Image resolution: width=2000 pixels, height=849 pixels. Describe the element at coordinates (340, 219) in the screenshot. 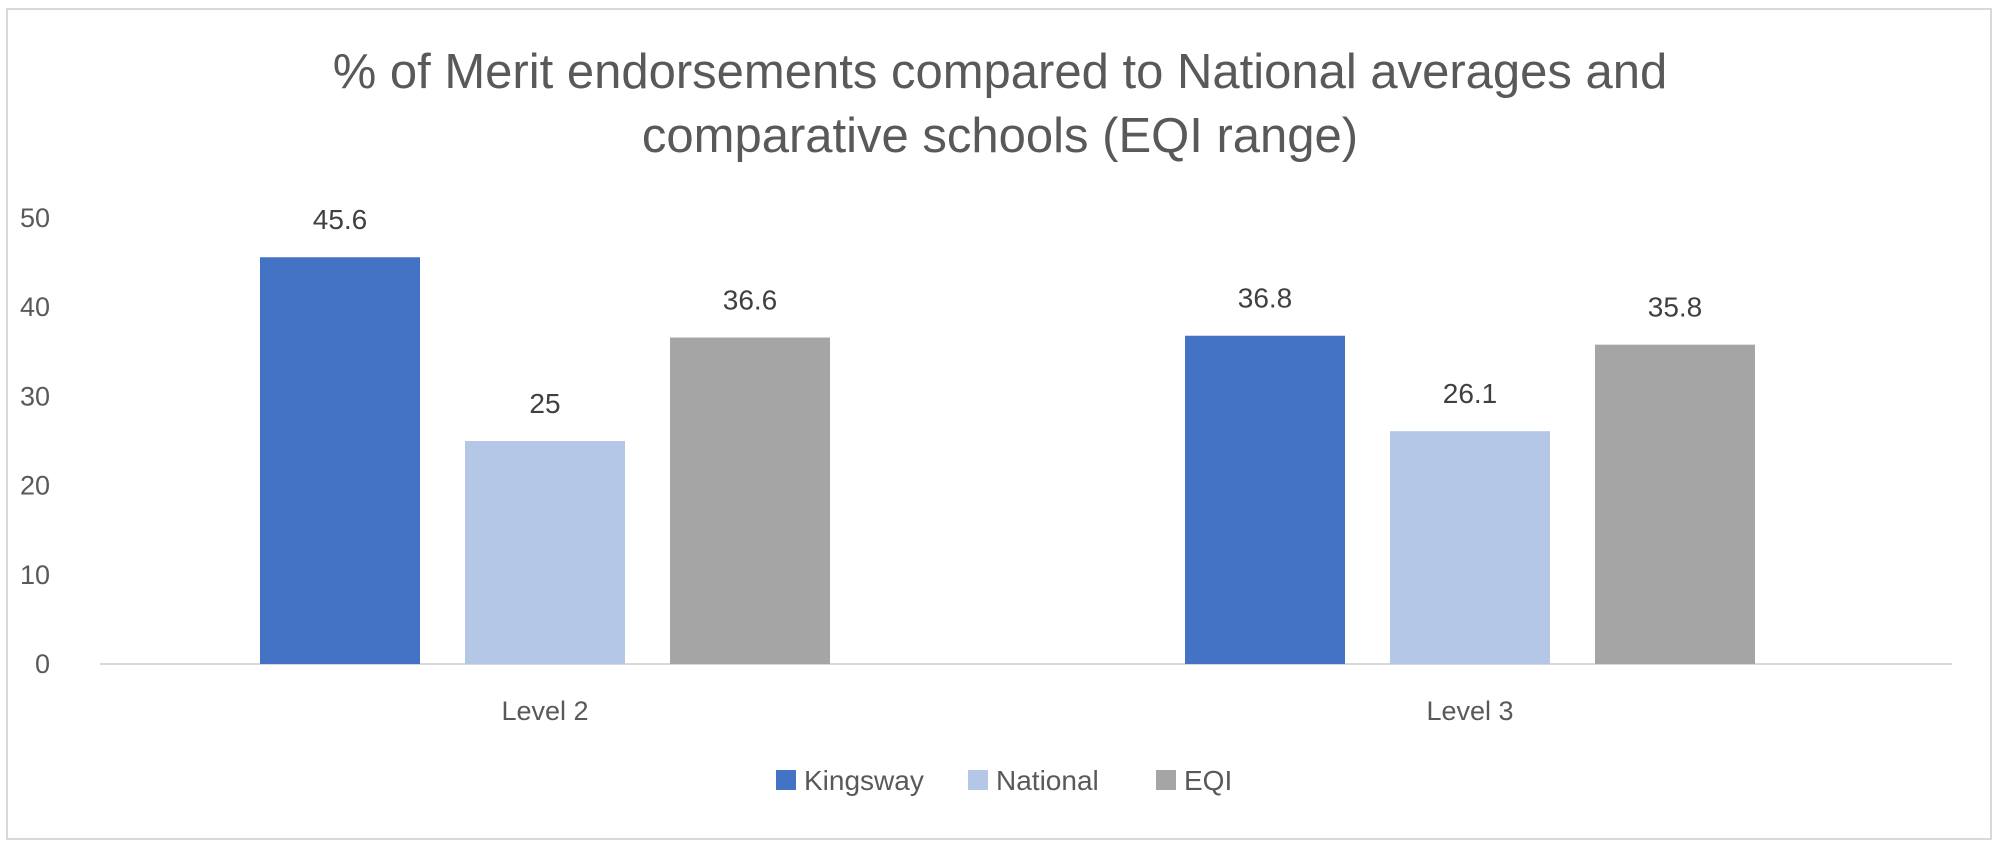

I see `data-label: 45.6` at that location.